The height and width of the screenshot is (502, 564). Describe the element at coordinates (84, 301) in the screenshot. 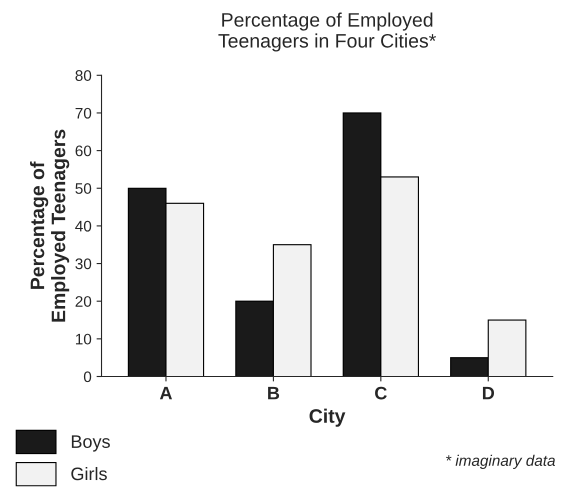

I see `y-tick-label: 20` at that location.